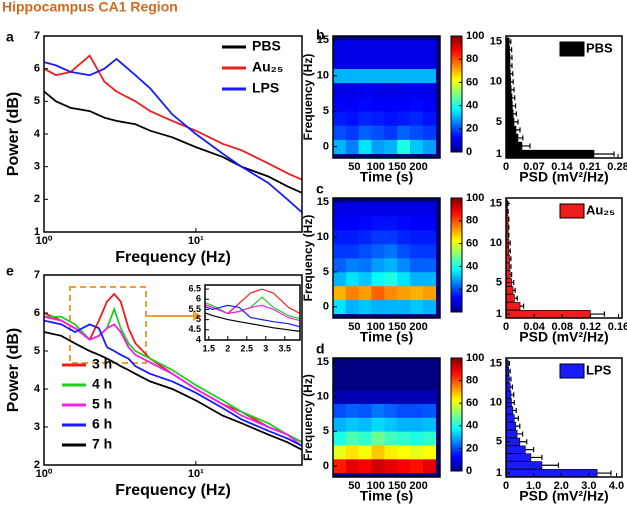 Image resolution: width=627 pixels, height=513 pixels. I want to click on y-tick-label: 7, so click(37, 36).